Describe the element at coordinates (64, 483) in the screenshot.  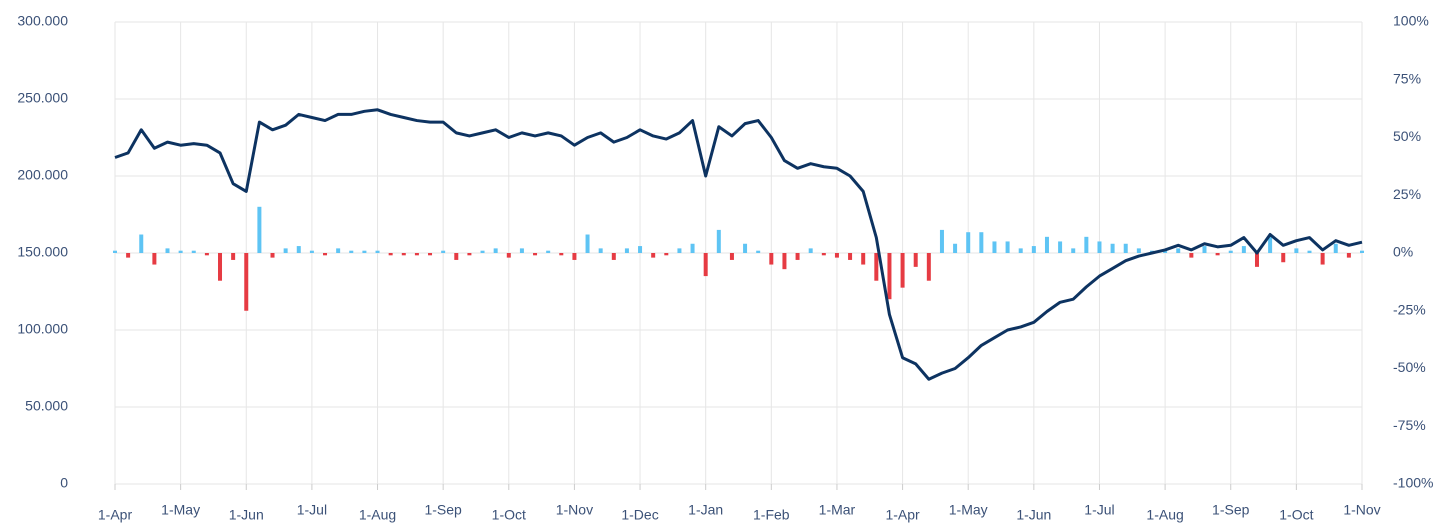
I see `y-tick-label: 0` at that location.